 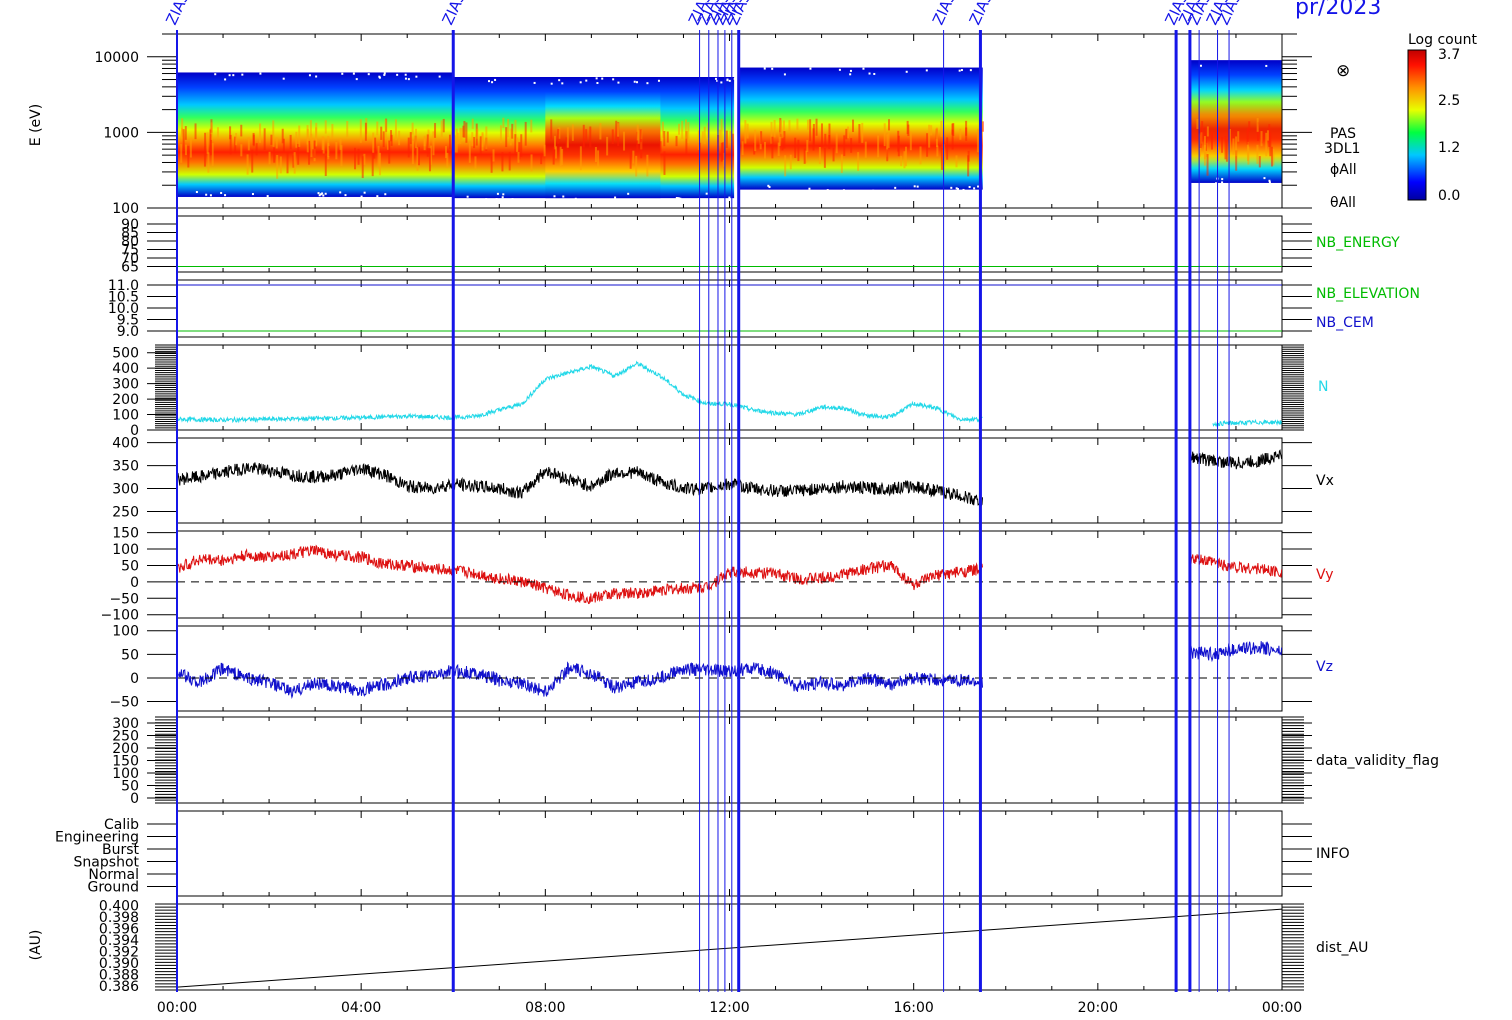 What do you see at coordinates (121, 825) in the screenshot?
I see `y-tick-label: Calib` at bounding box center [121, 825].